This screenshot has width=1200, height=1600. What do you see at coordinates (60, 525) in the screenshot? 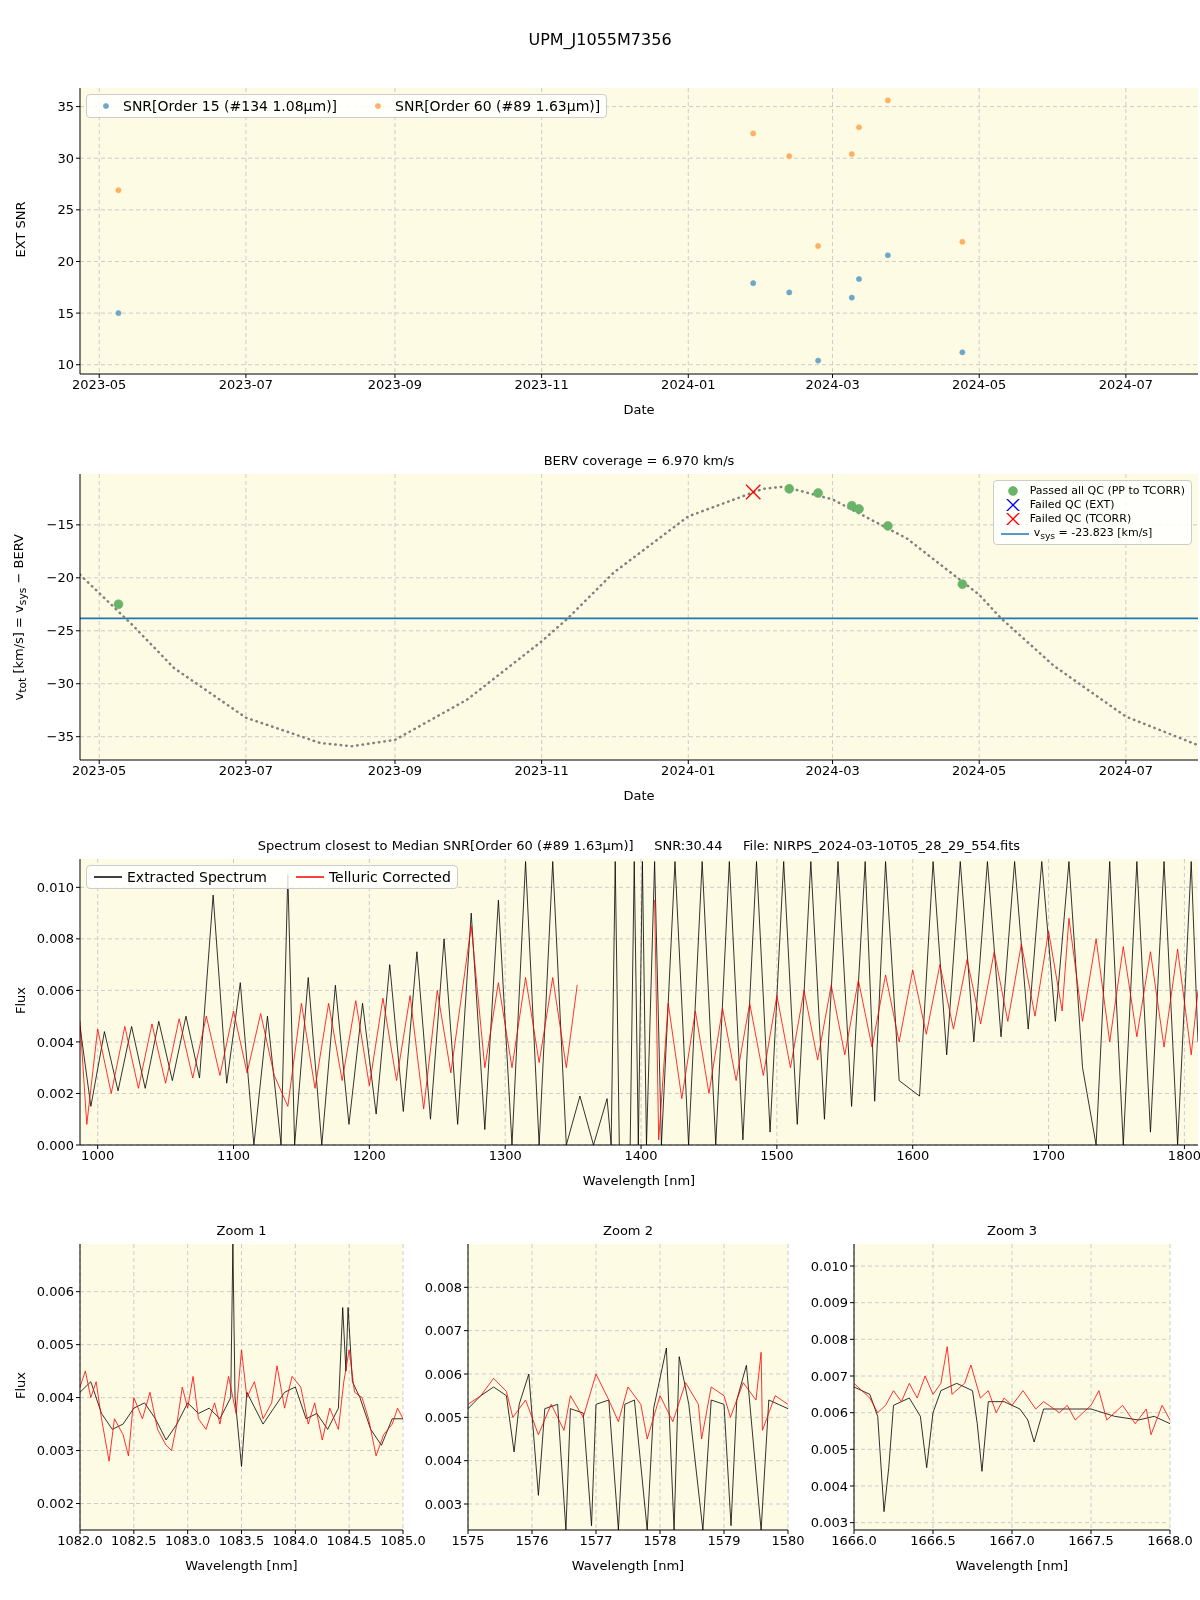
I see `y-tick-label: −15` at bounding box center [60, 525].